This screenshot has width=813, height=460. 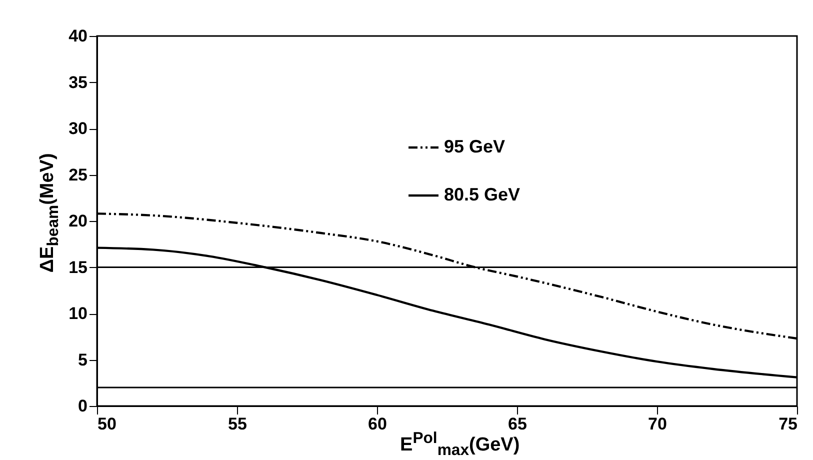 What do you see at coordinates (482, 194) in the screenshot?
I see `legend-label: 80.5 GeV` at bounding box center [482, 194].